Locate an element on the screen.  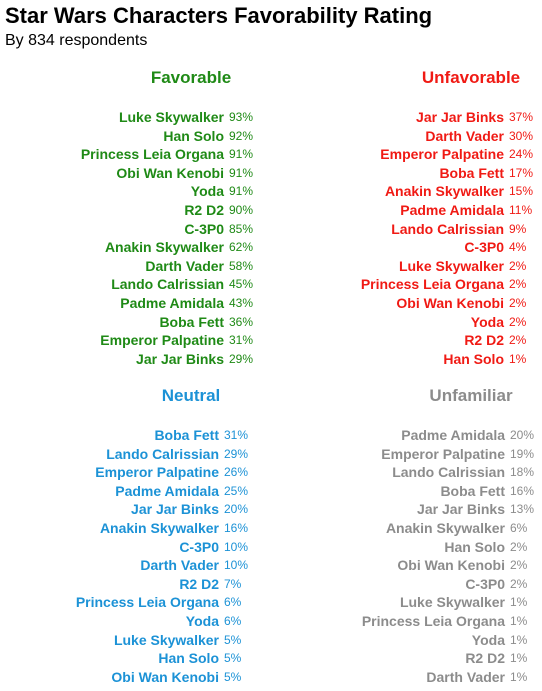
percentage-label: 4% is located at coordinates (518, 247).